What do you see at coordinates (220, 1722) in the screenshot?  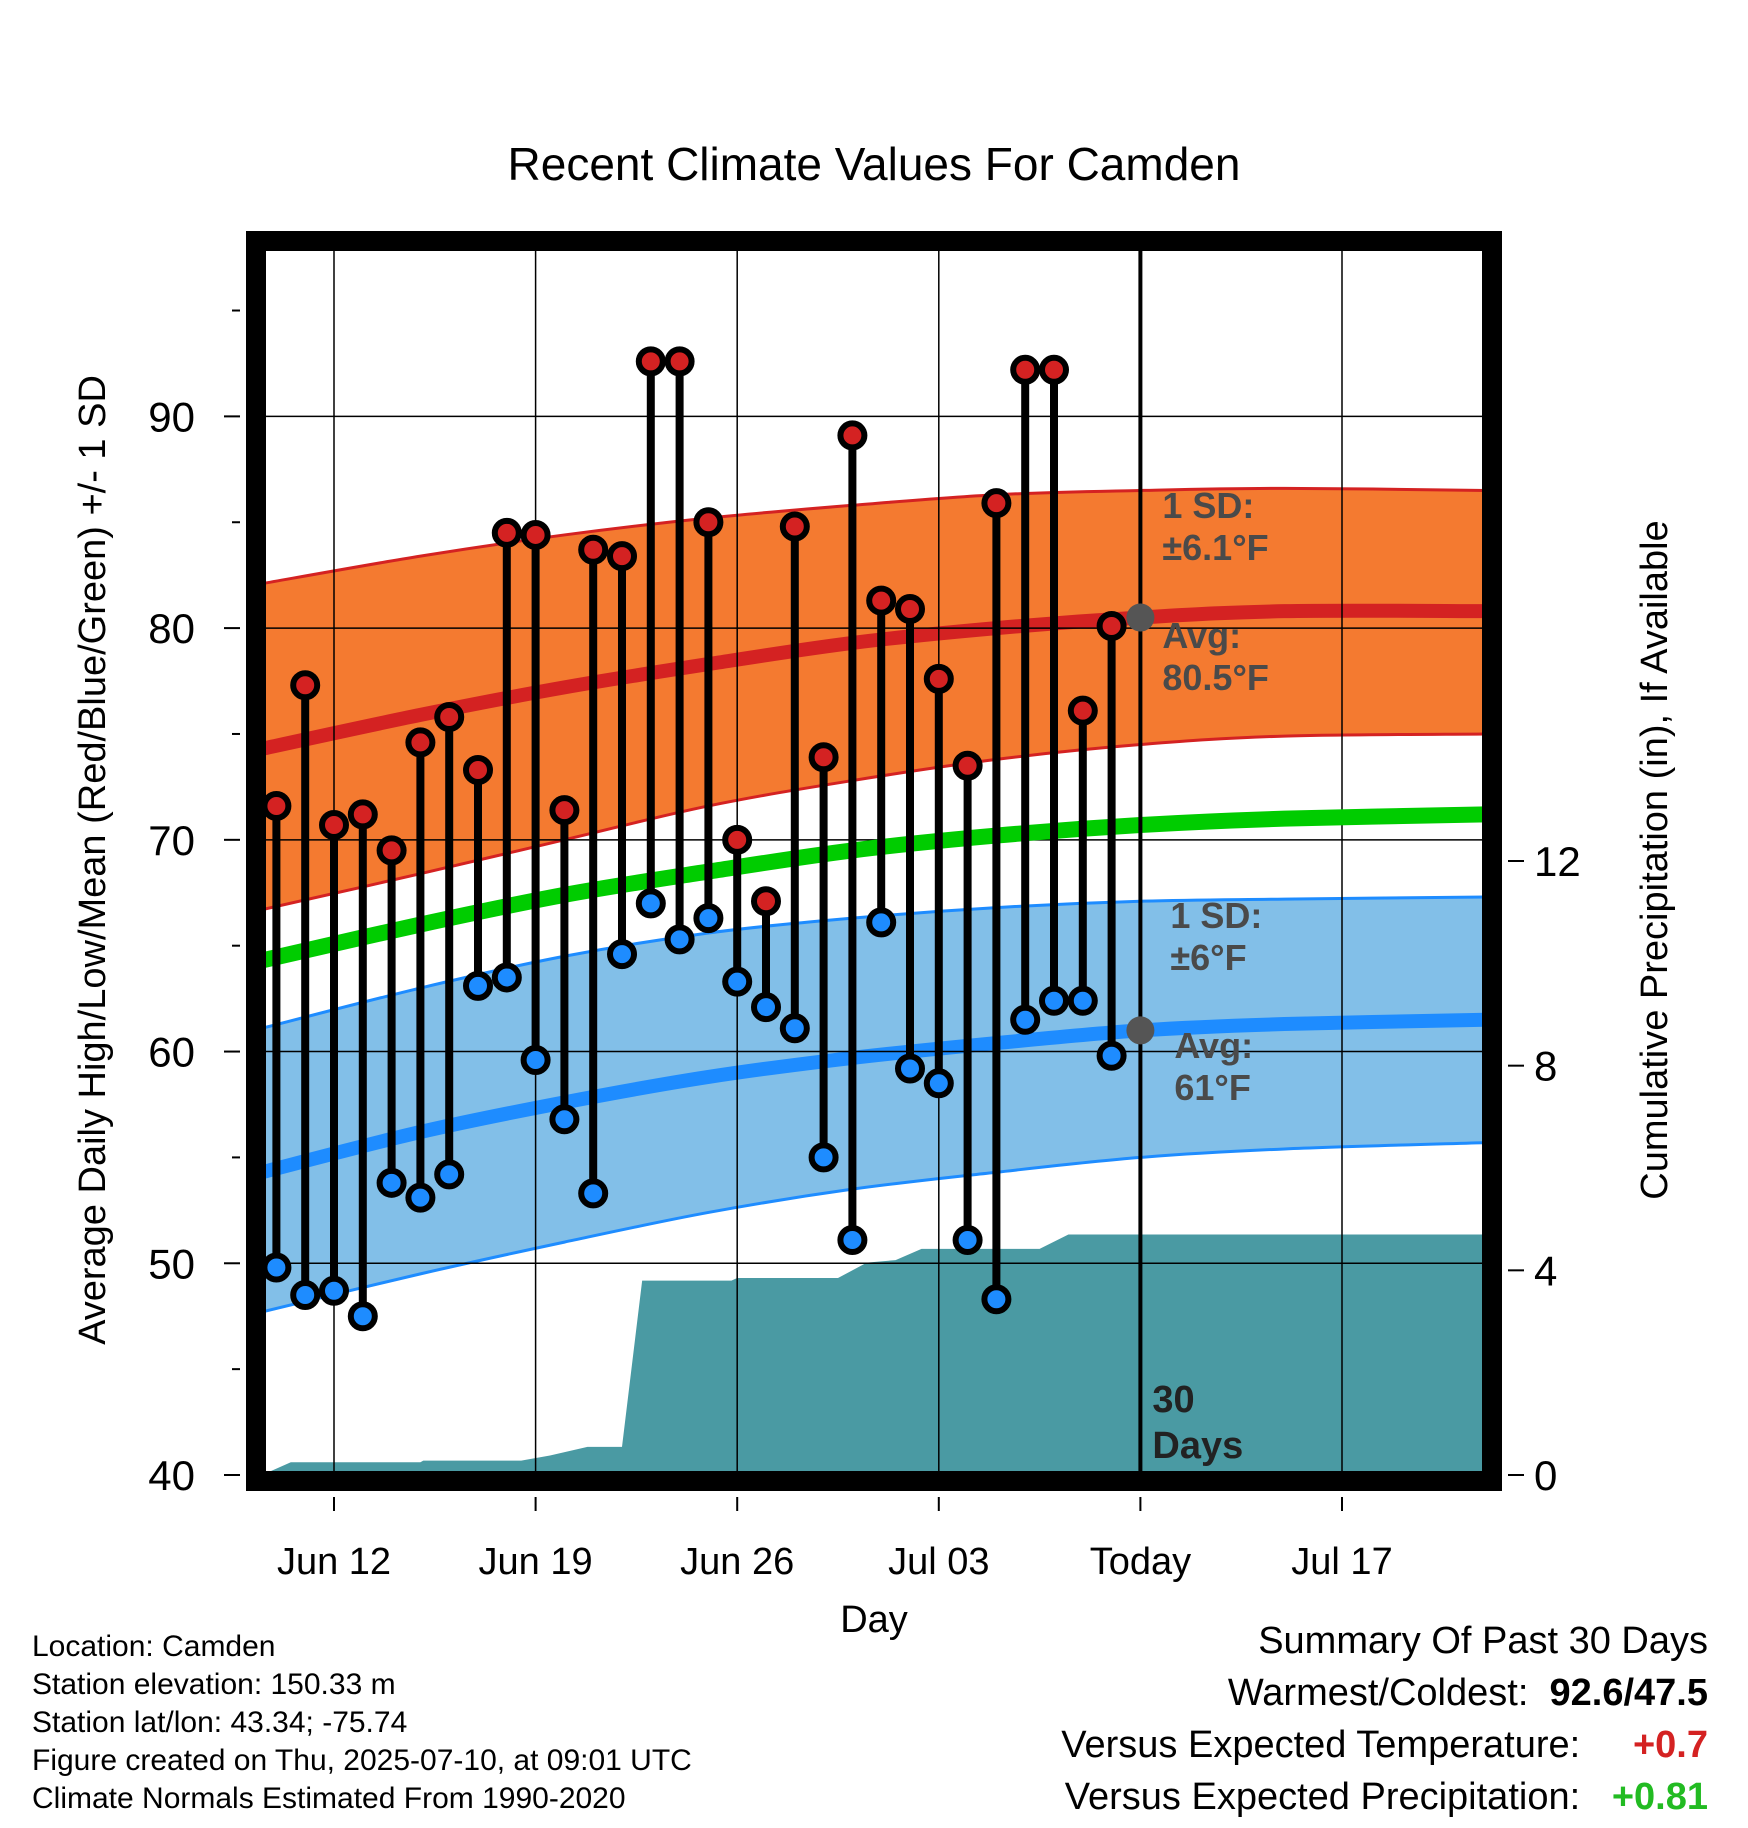 I see `info-latlon: Station lat/lon: 43.34; -75.74` at bounding box center [220, 1722].